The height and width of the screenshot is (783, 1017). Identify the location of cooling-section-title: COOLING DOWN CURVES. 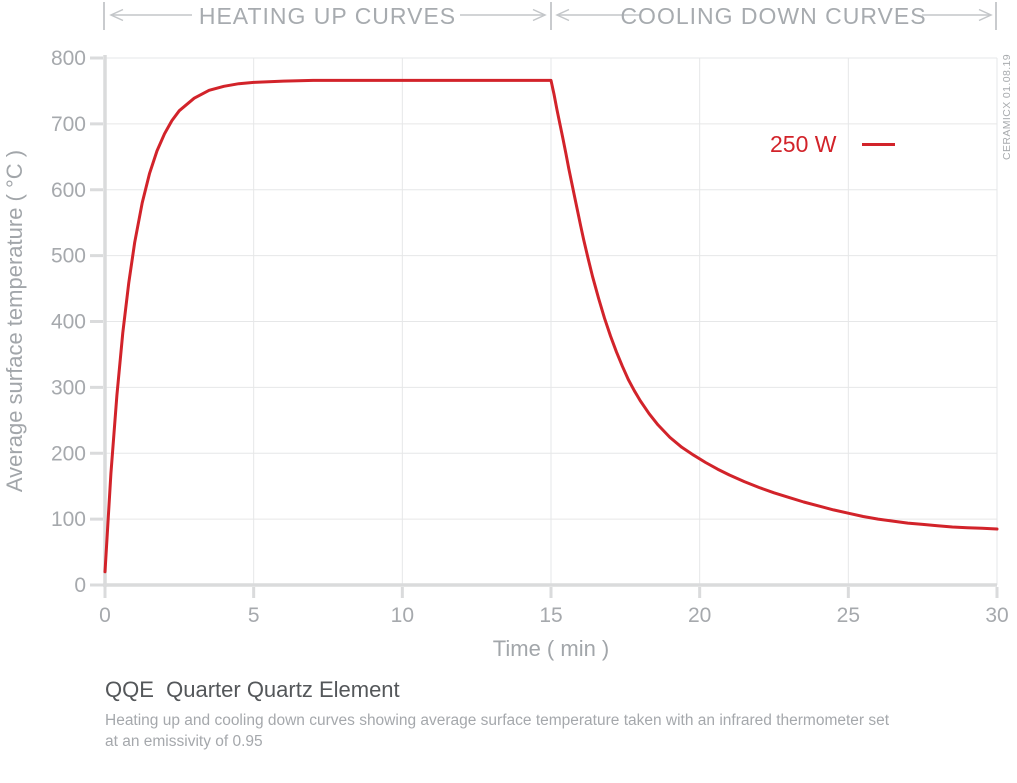
(773, 16).